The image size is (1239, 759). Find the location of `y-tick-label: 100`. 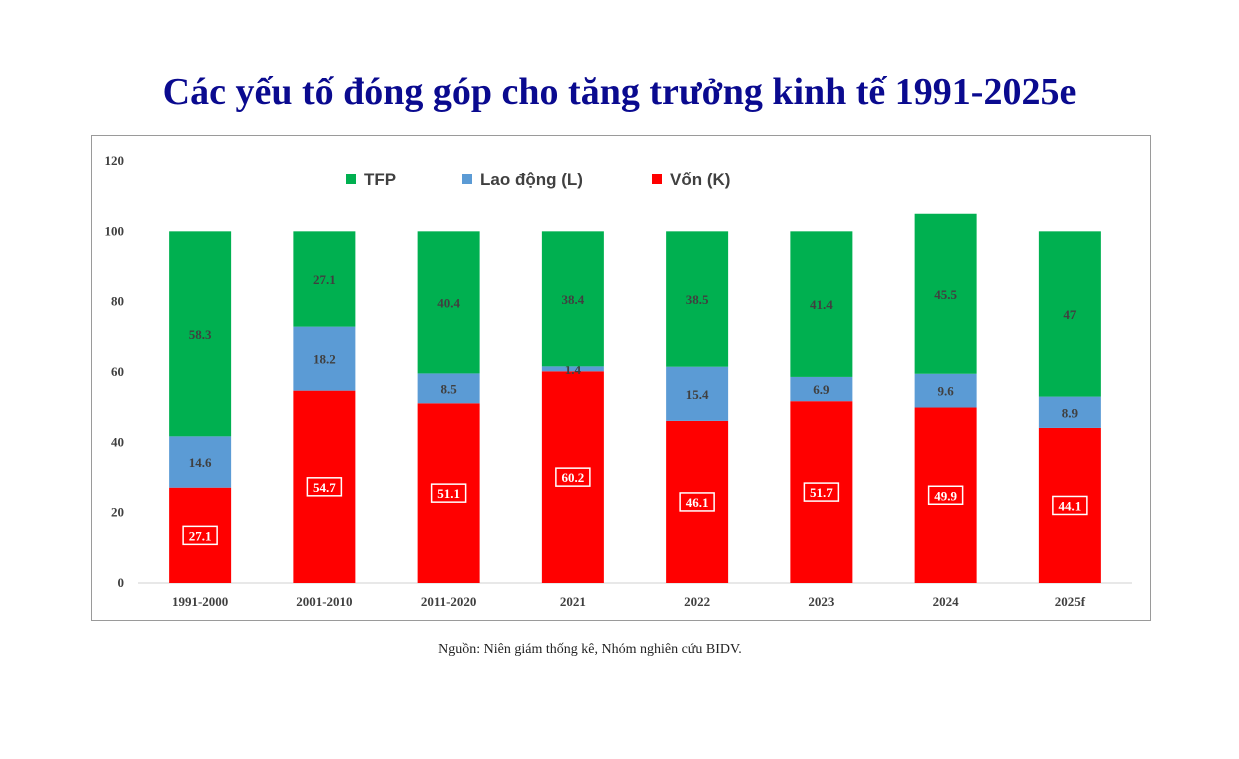

y-tick-label: 100 is located at coordinates (115, 230).